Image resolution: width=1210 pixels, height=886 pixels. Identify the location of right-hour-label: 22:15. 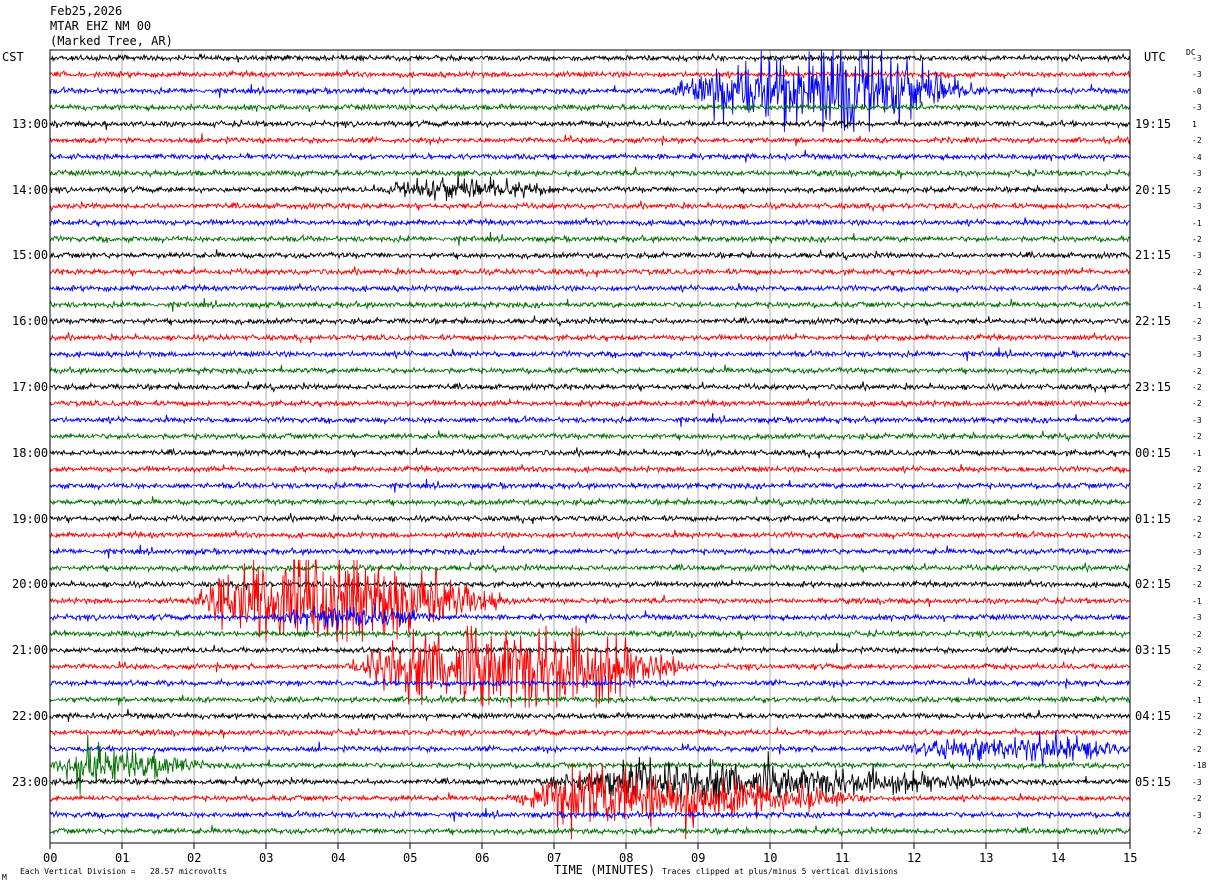
(1153, 321).